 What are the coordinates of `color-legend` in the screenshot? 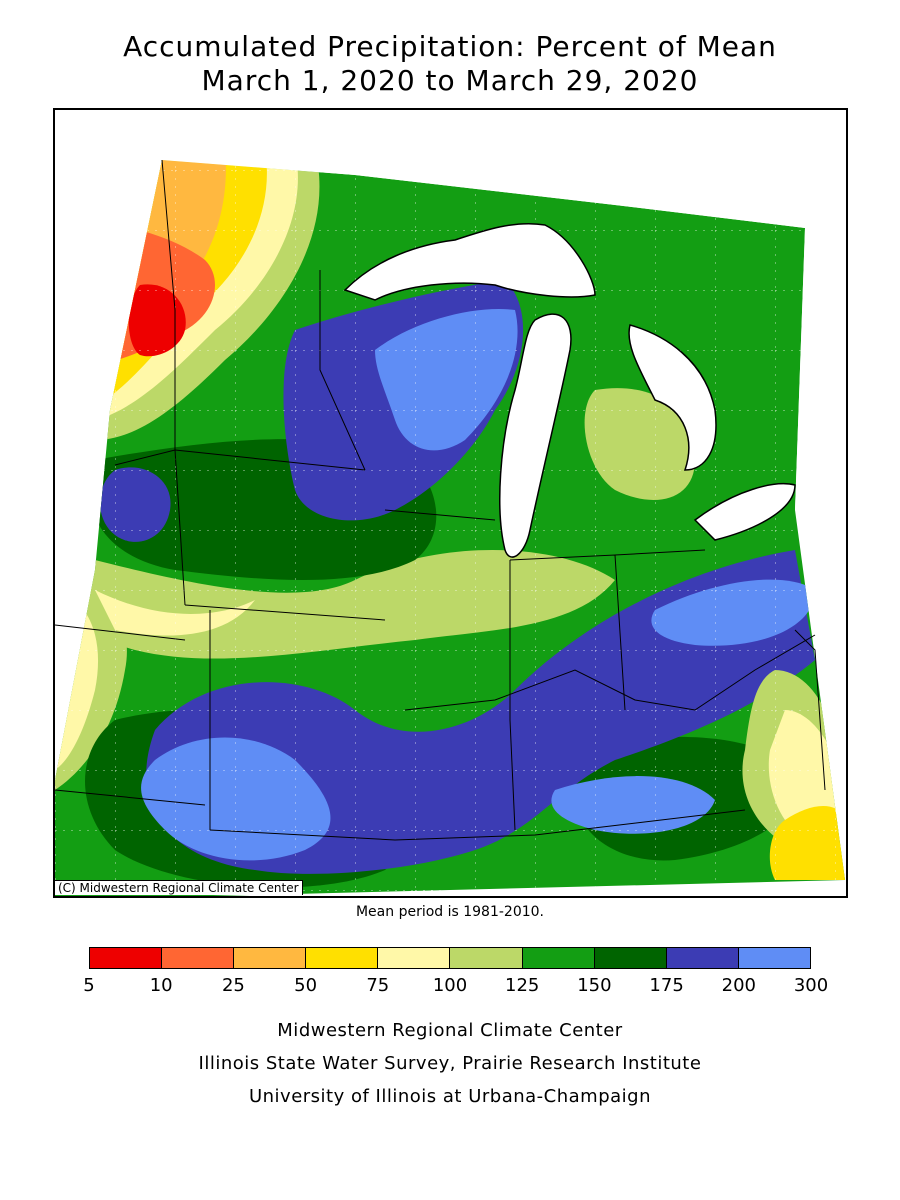 It's located at (450, 958).